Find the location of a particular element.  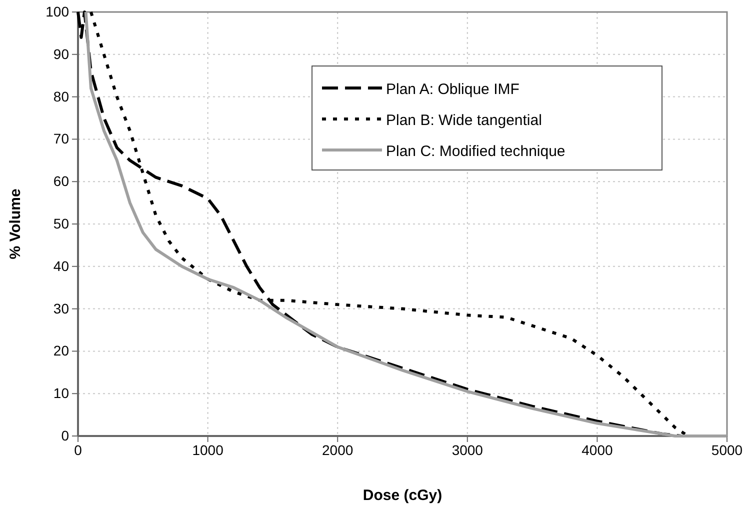

y-tick-label: 10 is located at coordinates (61, 393).